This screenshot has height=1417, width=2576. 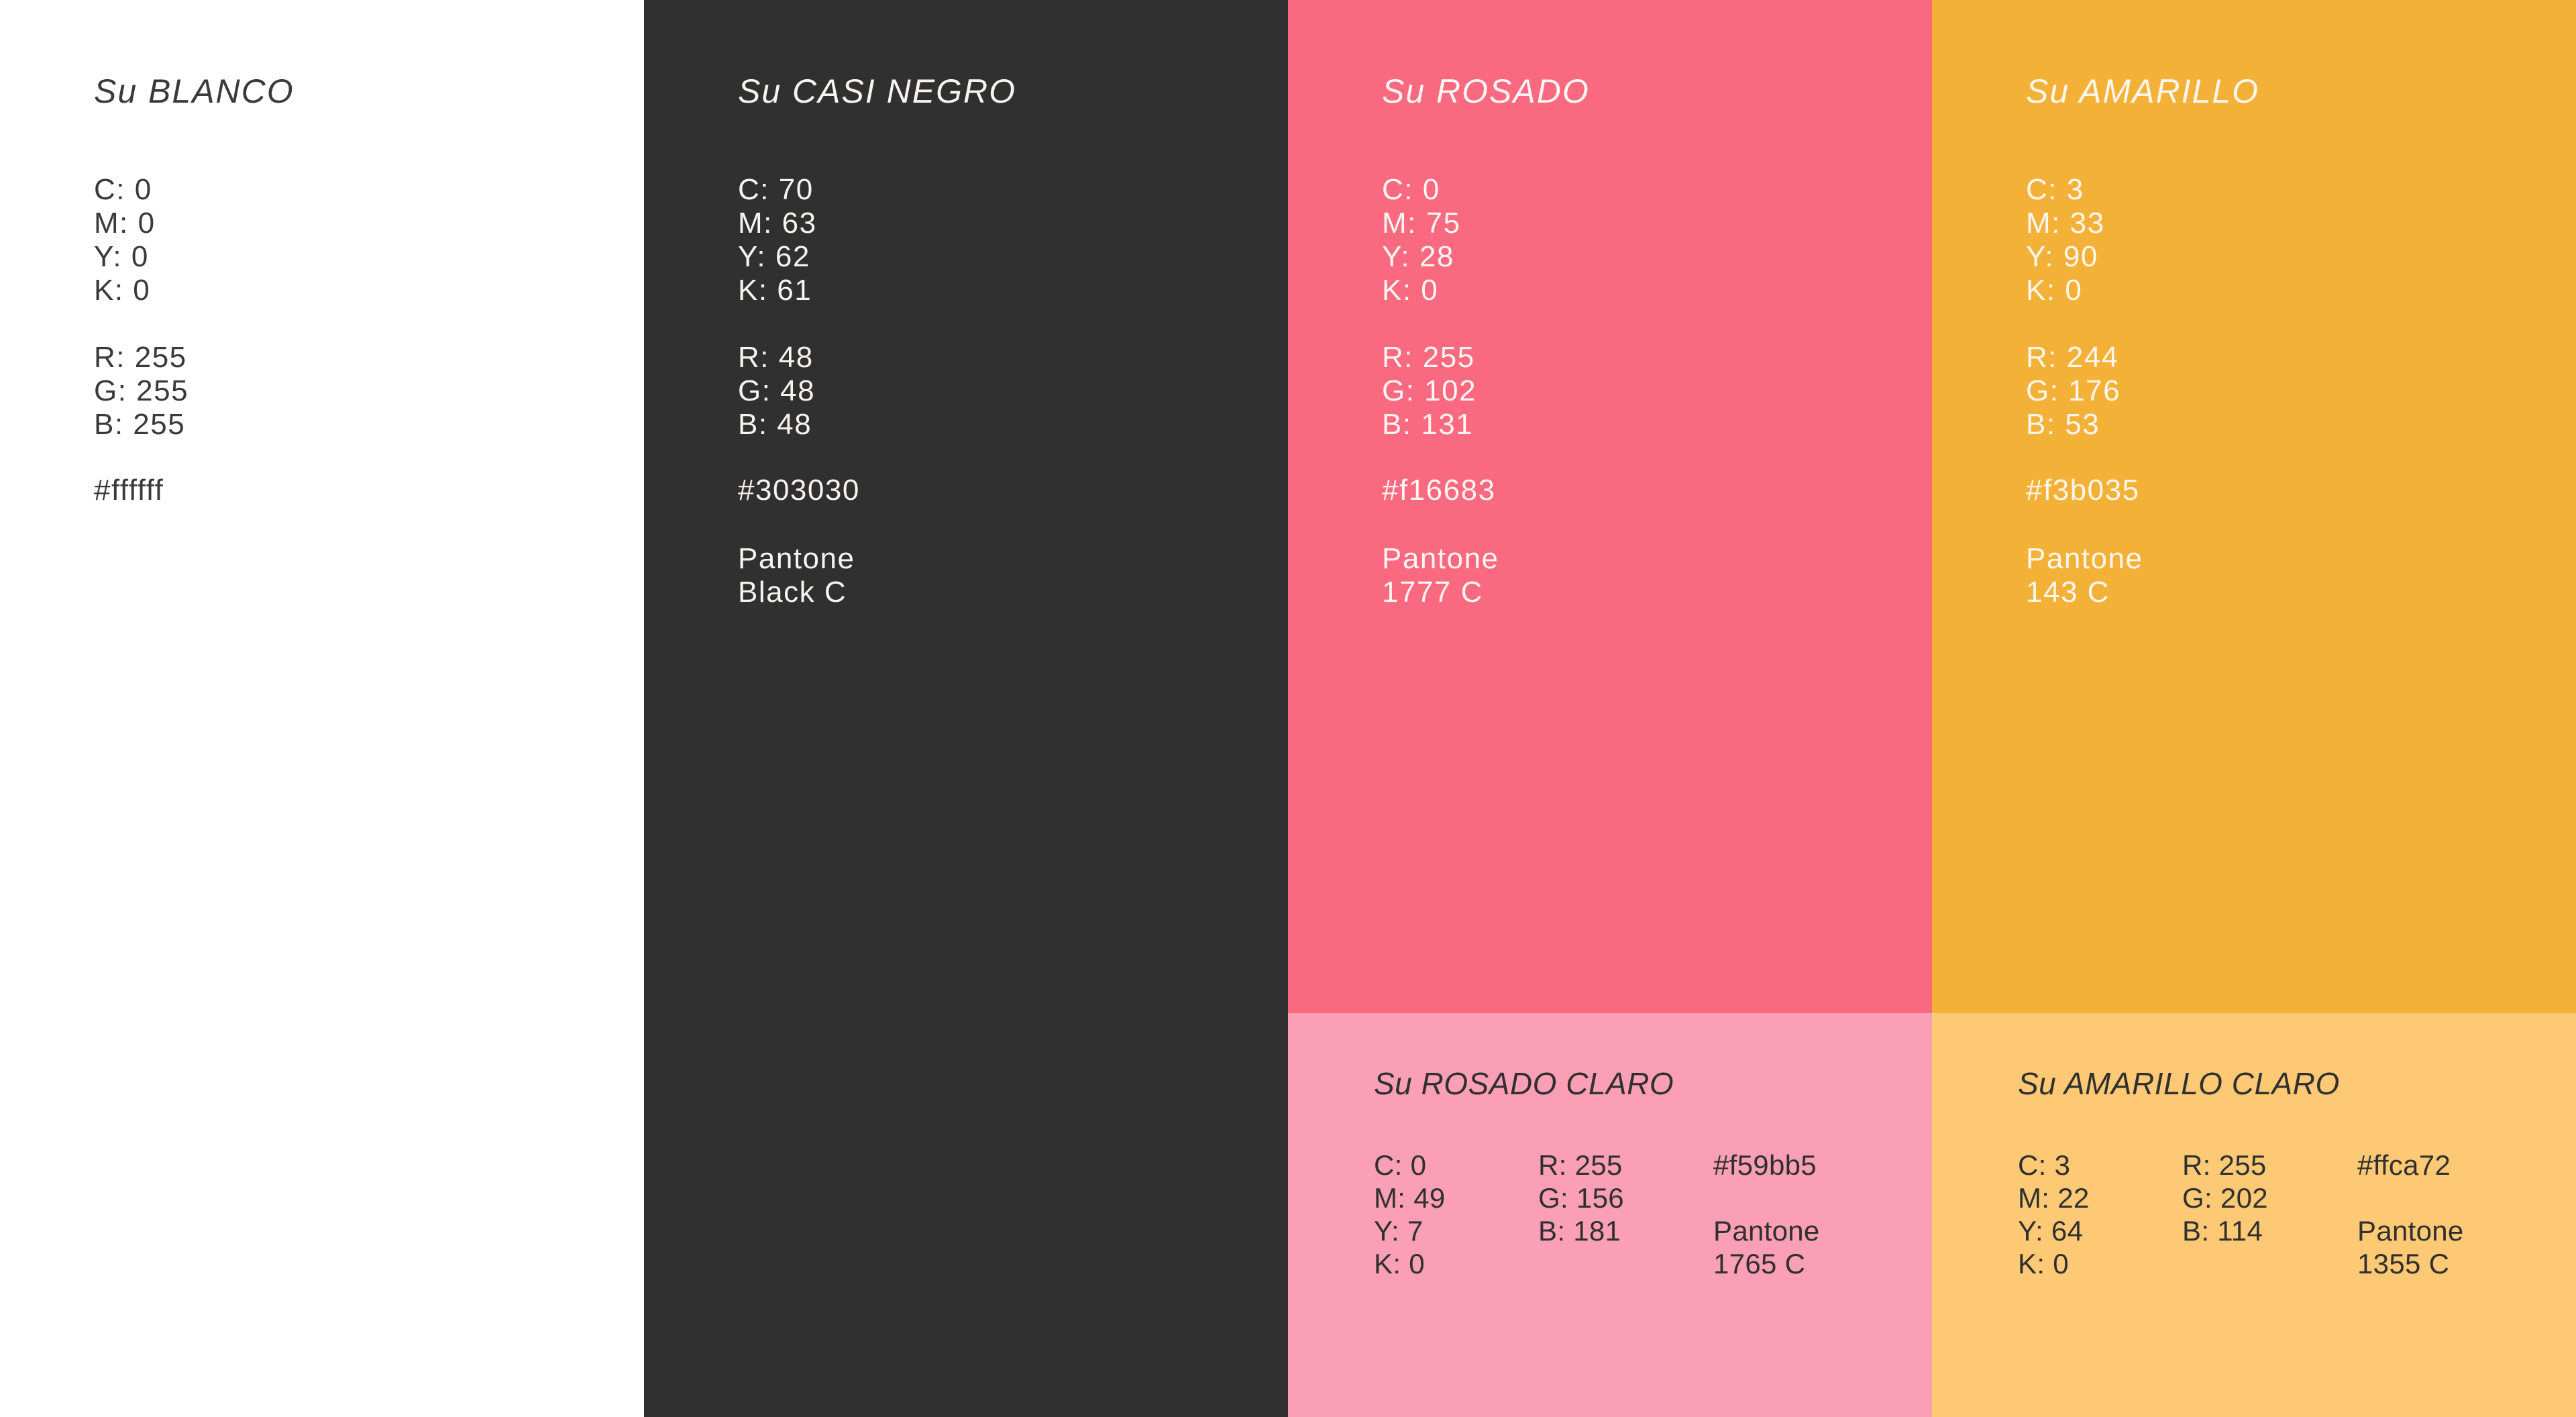 I want to click on cmyk-m: M: 49, so click(x=1410, y=1198).